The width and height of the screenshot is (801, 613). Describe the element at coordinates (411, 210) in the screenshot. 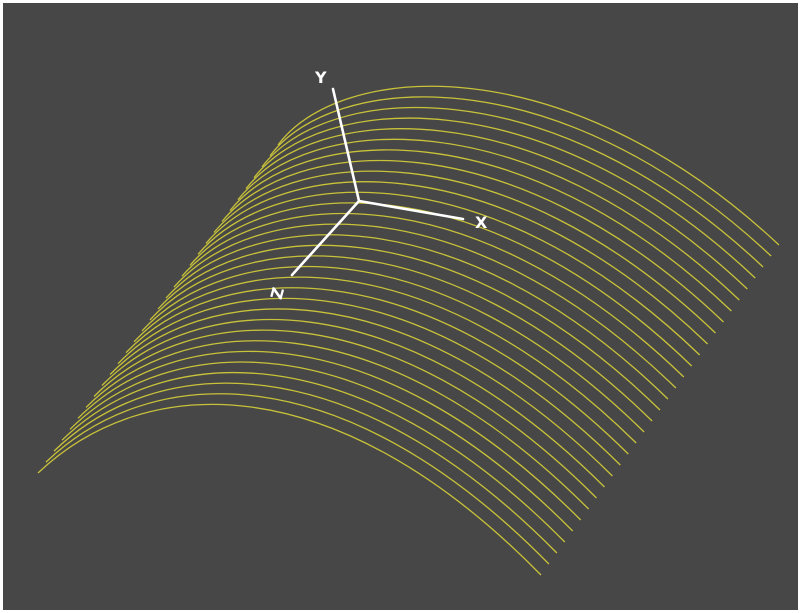

I see `x-axis-line` at that location.